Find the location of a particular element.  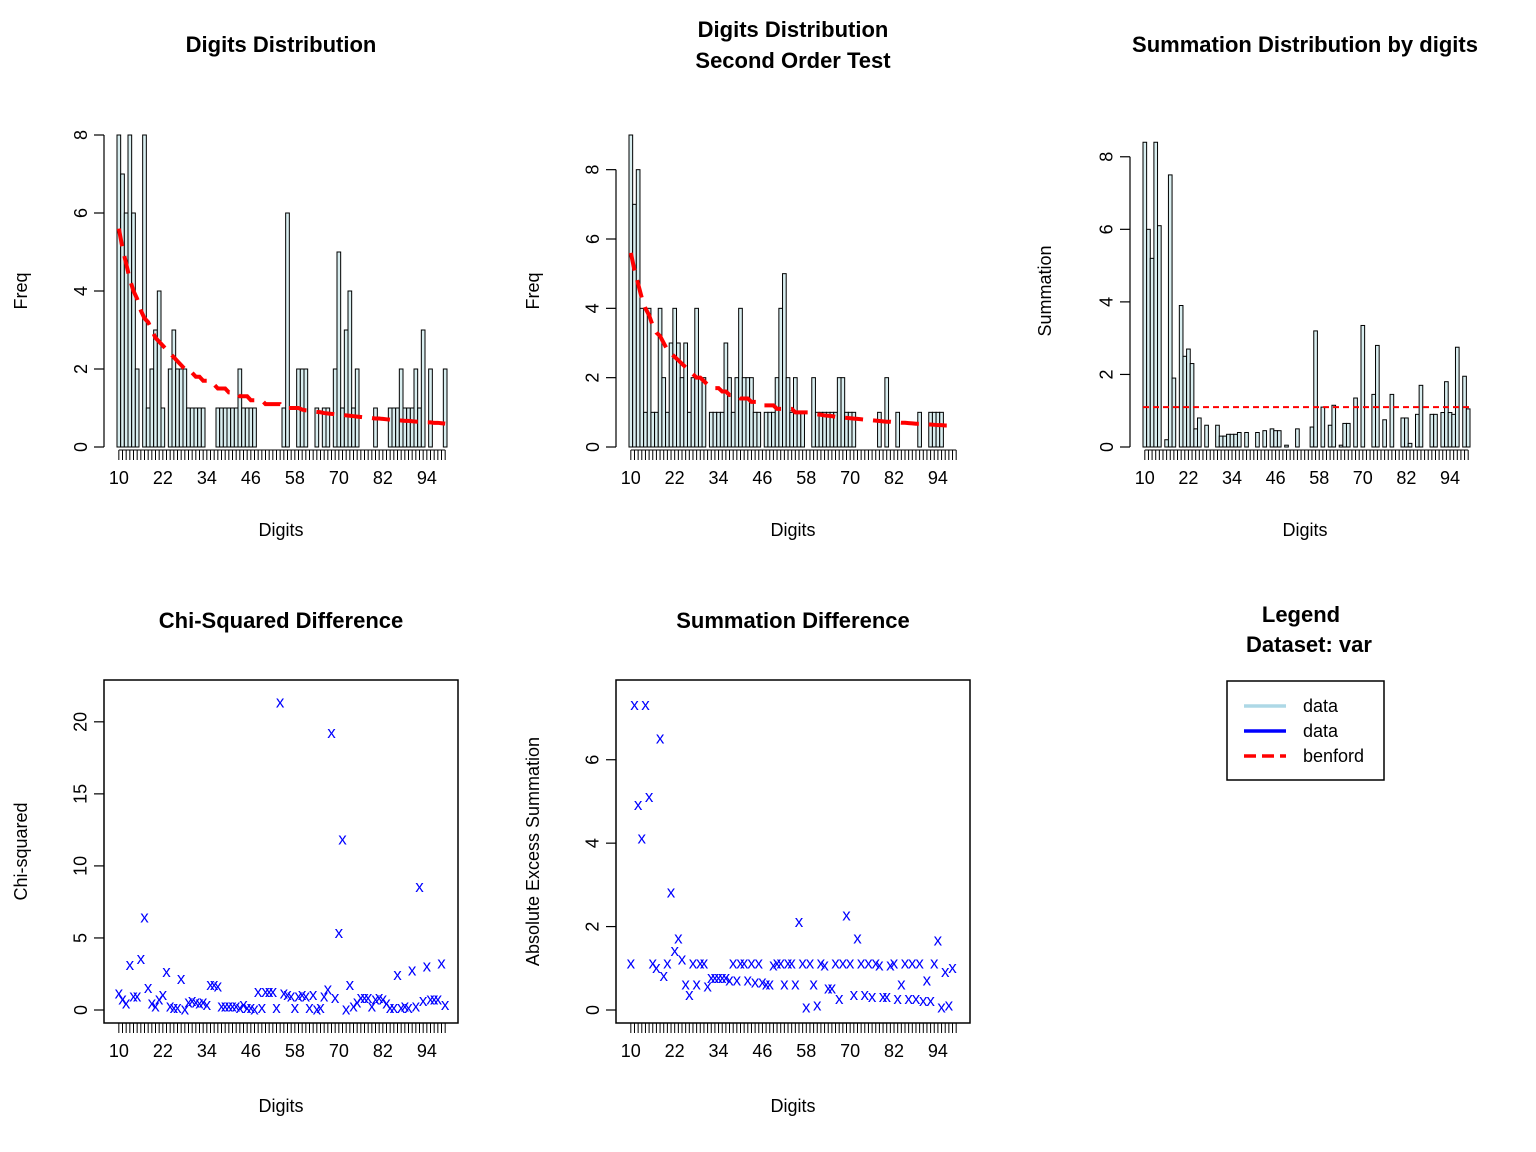

x-tick-label: 46 is located at coordinates (762, 478).